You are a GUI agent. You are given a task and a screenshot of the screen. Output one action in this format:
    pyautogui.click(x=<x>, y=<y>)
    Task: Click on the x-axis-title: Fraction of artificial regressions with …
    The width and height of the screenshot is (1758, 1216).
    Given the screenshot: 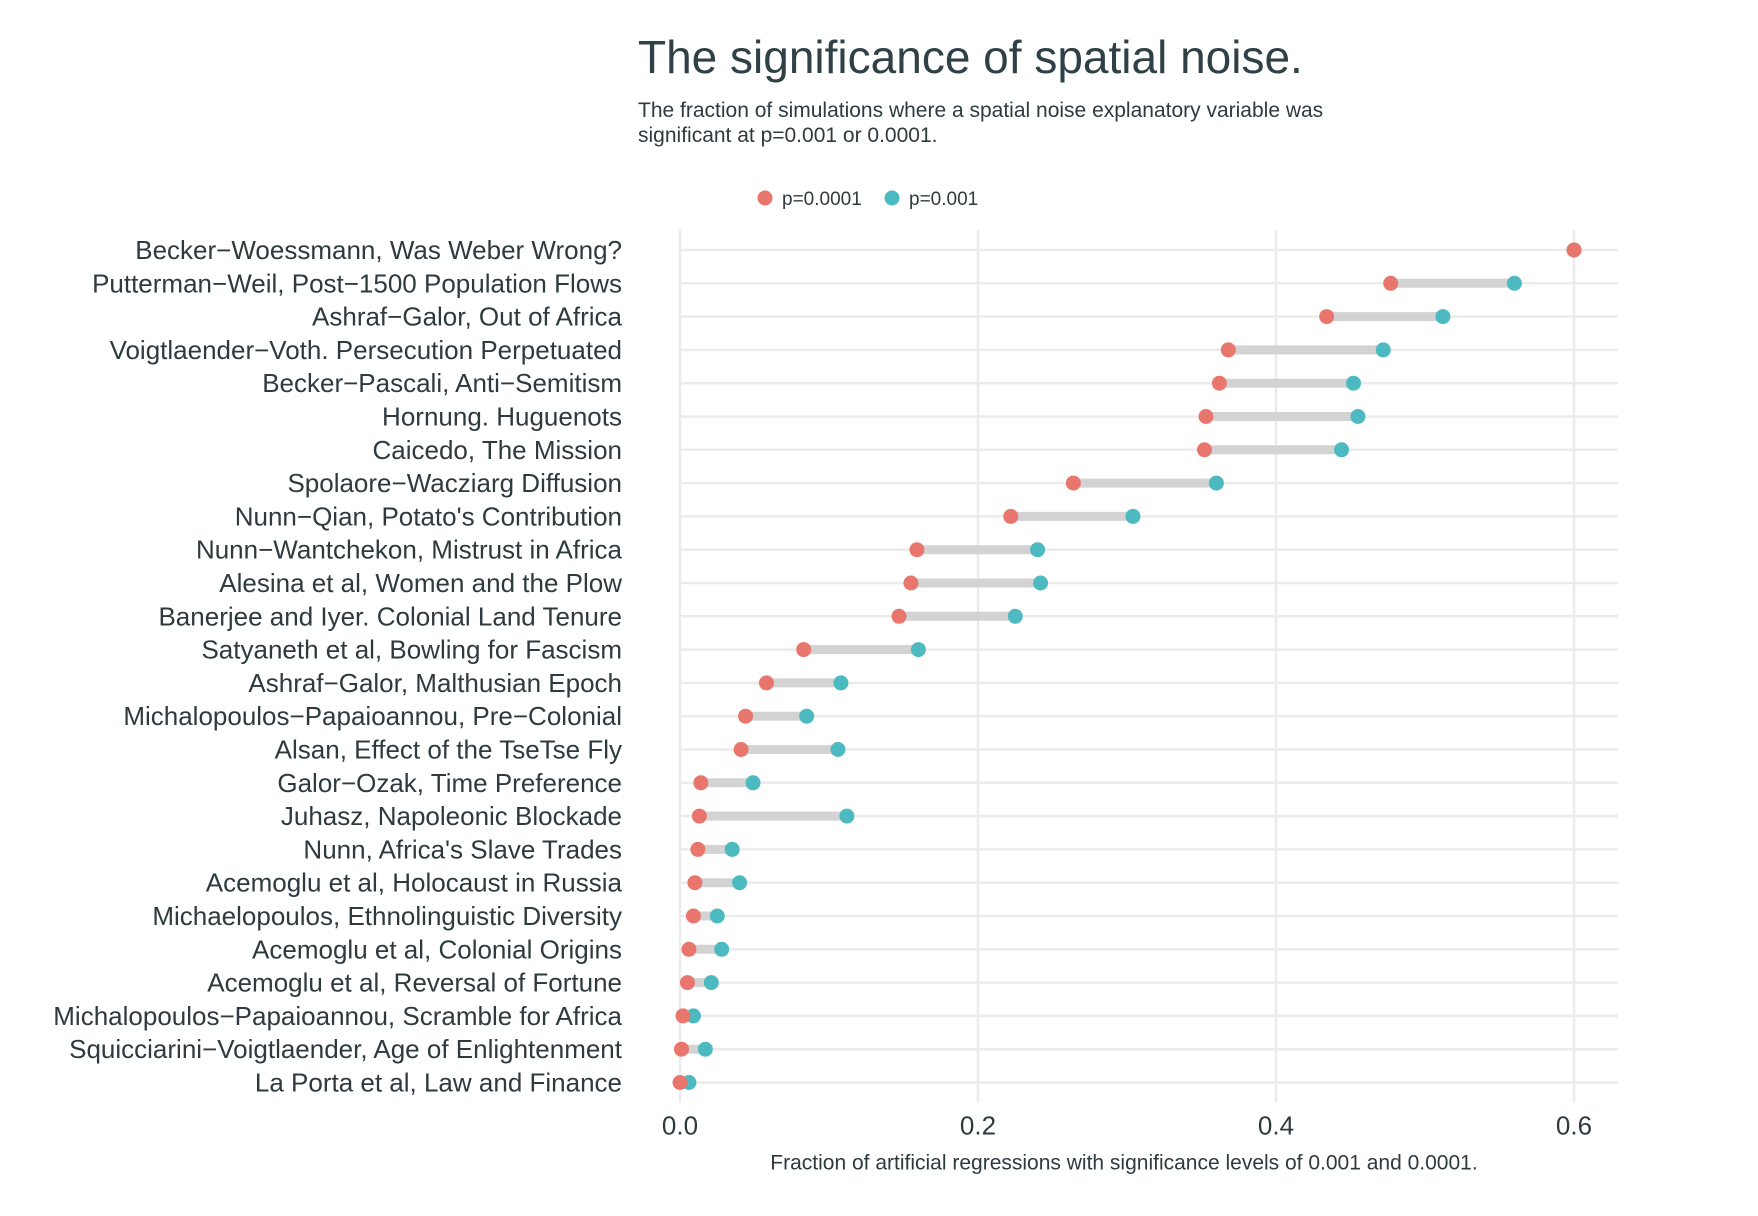 What is the action you would take?
    pyautogui.click(x=1123, y=1163)
    